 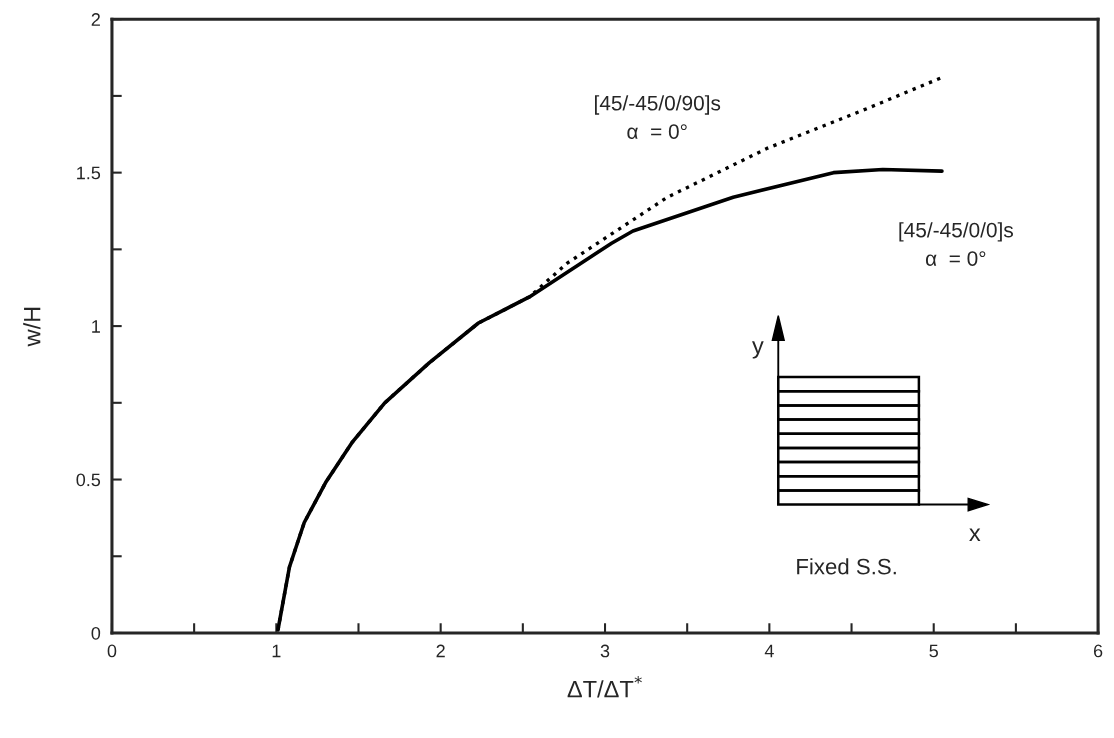 What do you see at coordinates (32, 327) in the screenshot?
I see `y-axis-title: w/H` at bounding box center [32, 327].